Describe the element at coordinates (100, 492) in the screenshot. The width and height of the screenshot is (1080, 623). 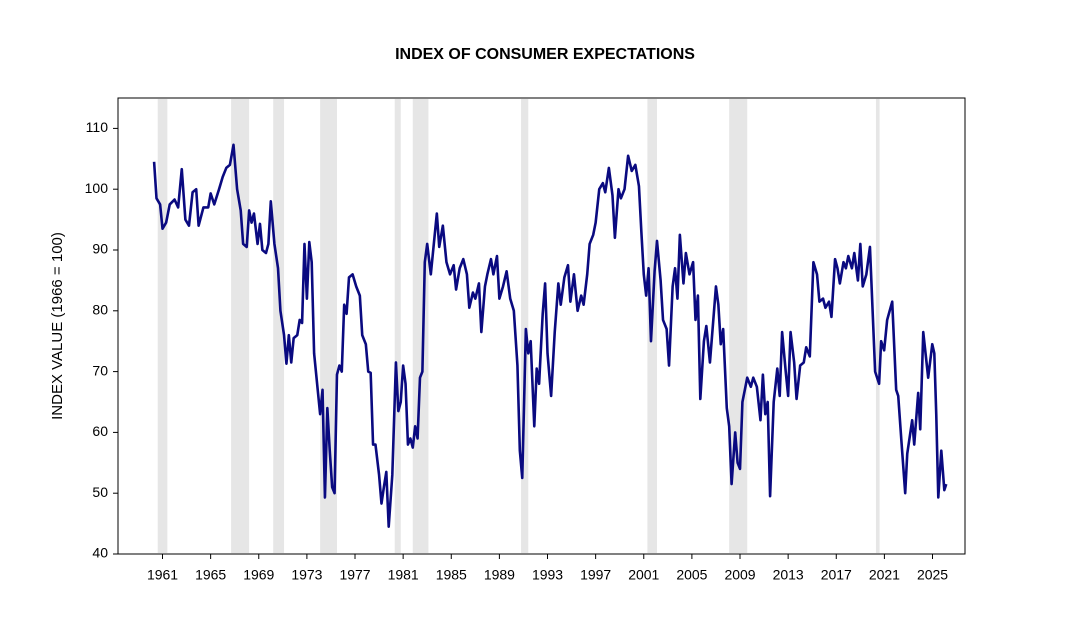
I see `y-tick-label: 50` at that location.